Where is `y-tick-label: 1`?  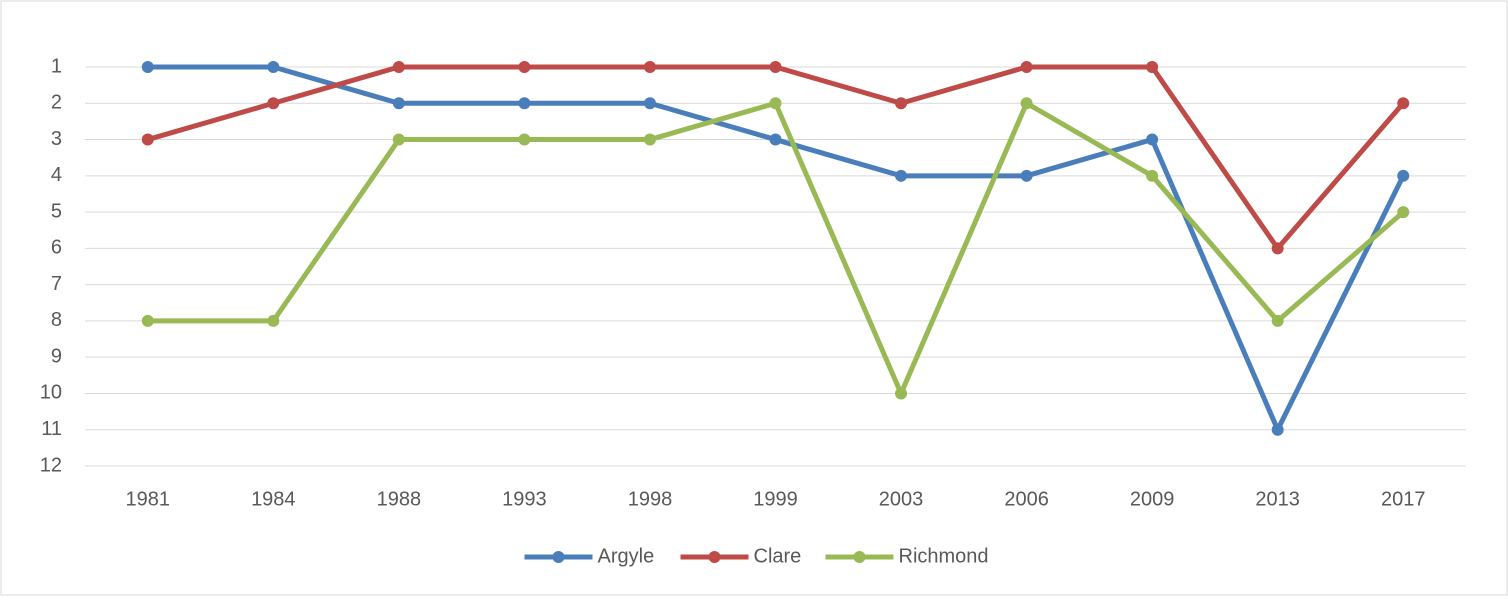 y-tick-label: 1 is located at coordinates (56, 66).